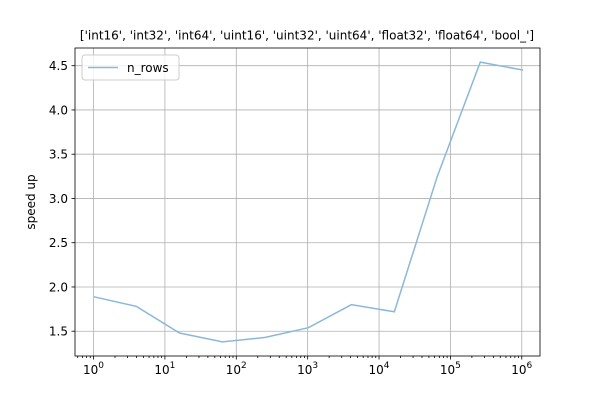 The width and height of the screenshot is (600, 400). What do you see at coordinates (164, 369) in the screenshot?
I see `x-tick-label: 10¹` at bounding box center [164, 369].